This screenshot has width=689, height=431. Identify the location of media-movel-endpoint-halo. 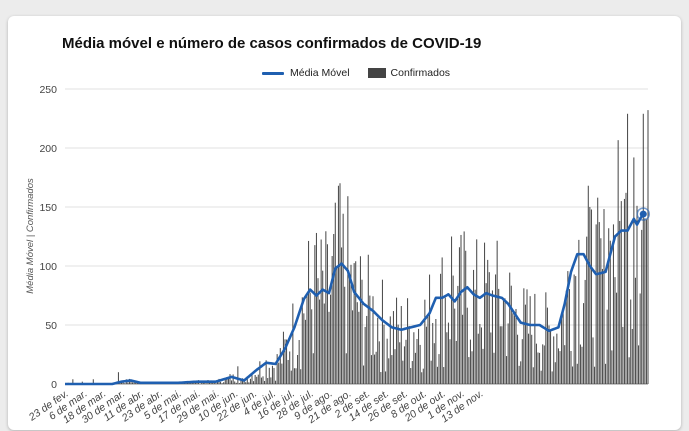
(643, 214).